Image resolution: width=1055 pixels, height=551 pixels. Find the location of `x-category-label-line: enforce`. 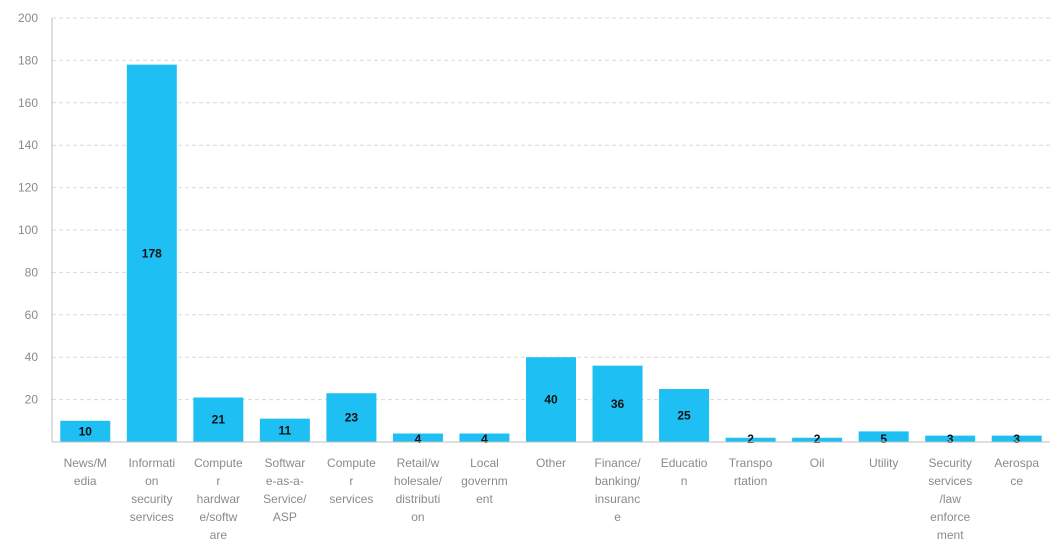

x-category-label-line: enforce is located at coordinates (950, 517).